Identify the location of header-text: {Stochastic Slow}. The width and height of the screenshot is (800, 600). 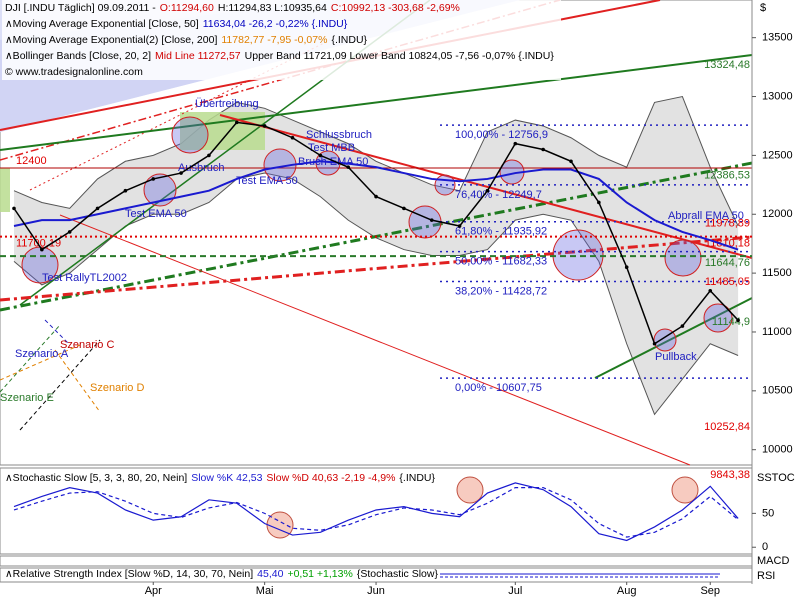
(397, 574).